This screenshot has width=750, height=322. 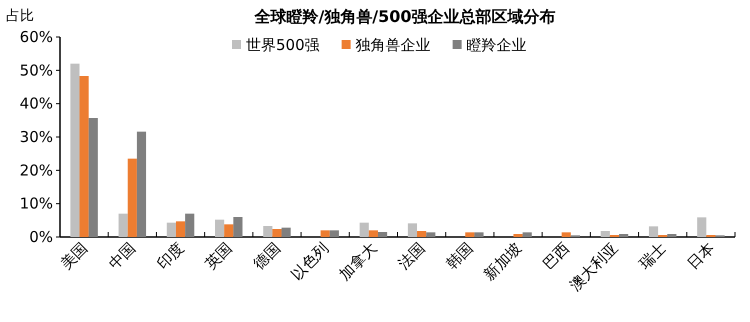 I want to click on y-tick-label: 30%, so click(x=36, y=137).